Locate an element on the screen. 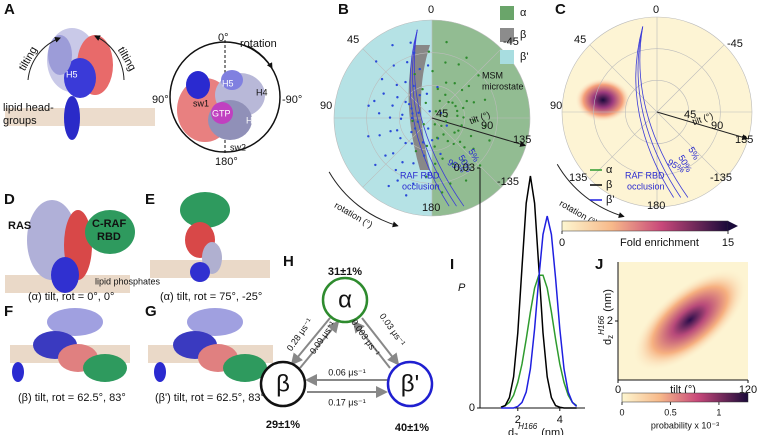  annotation: C-RAF is located at coordinates (109, 224).